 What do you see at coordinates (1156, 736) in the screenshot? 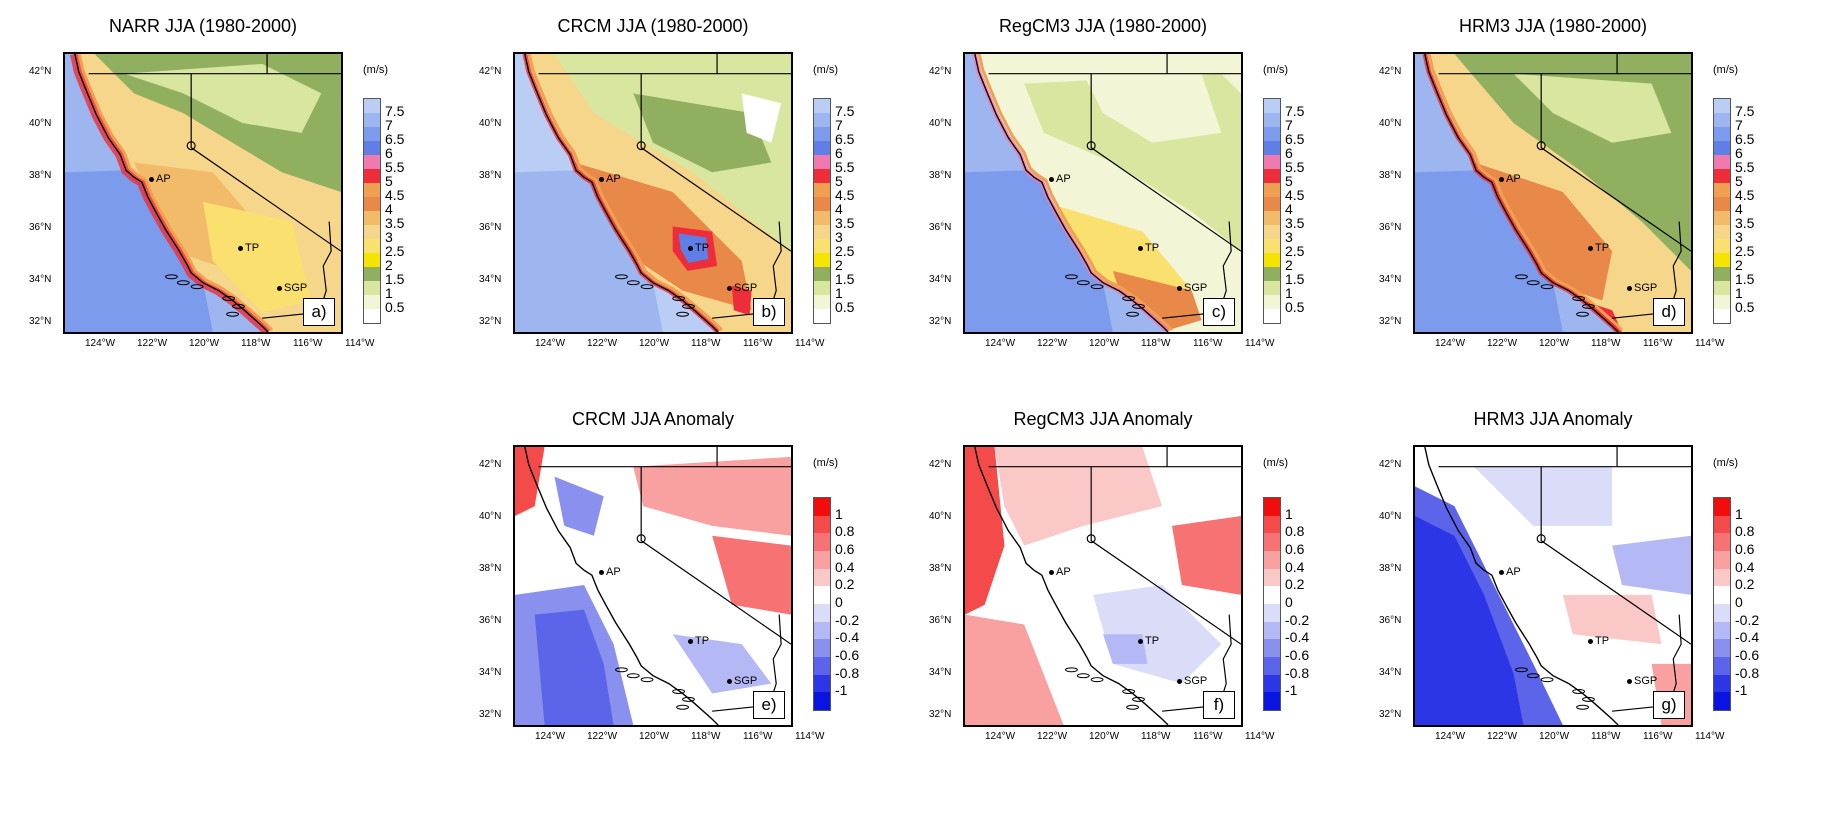
I see `lon-tick-label: 118°W` at bounding box center [1156, 736].